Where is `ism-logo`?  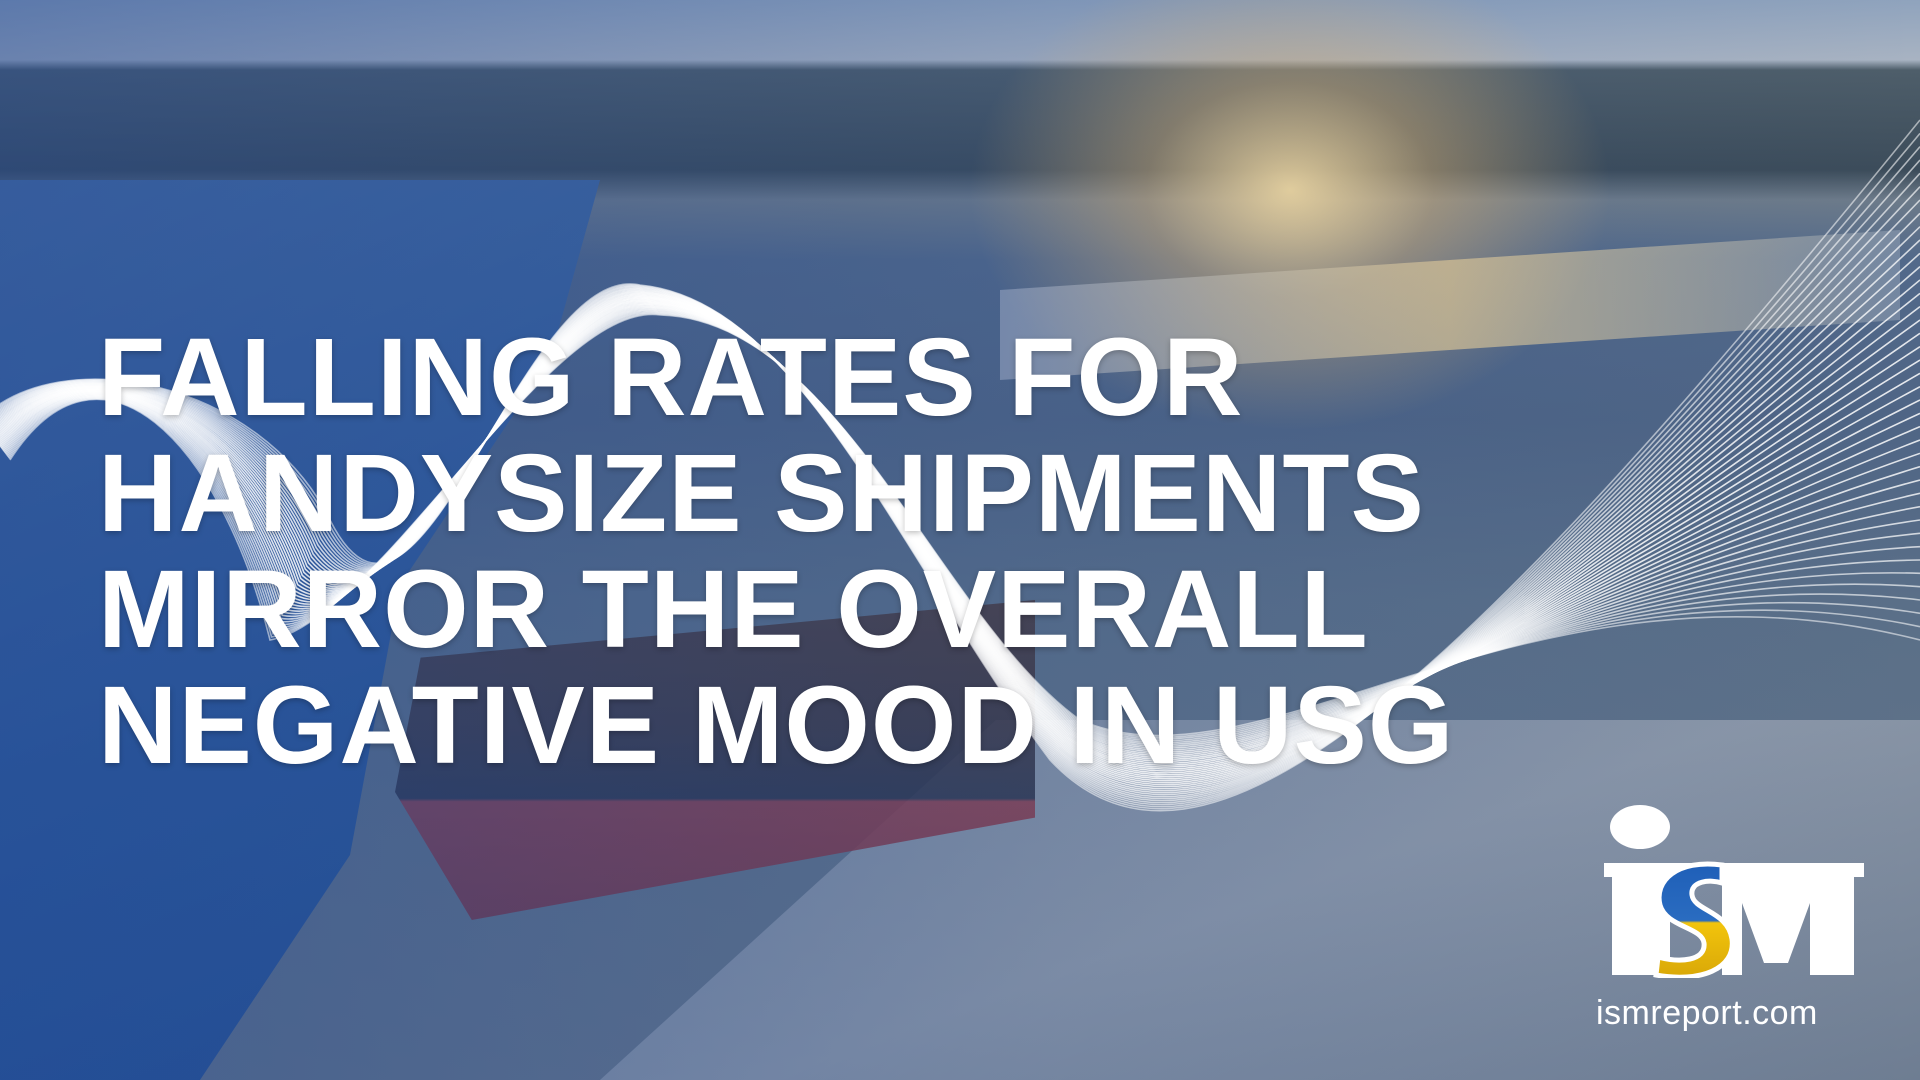 ism-logo is located at coordinates (1734, 891).